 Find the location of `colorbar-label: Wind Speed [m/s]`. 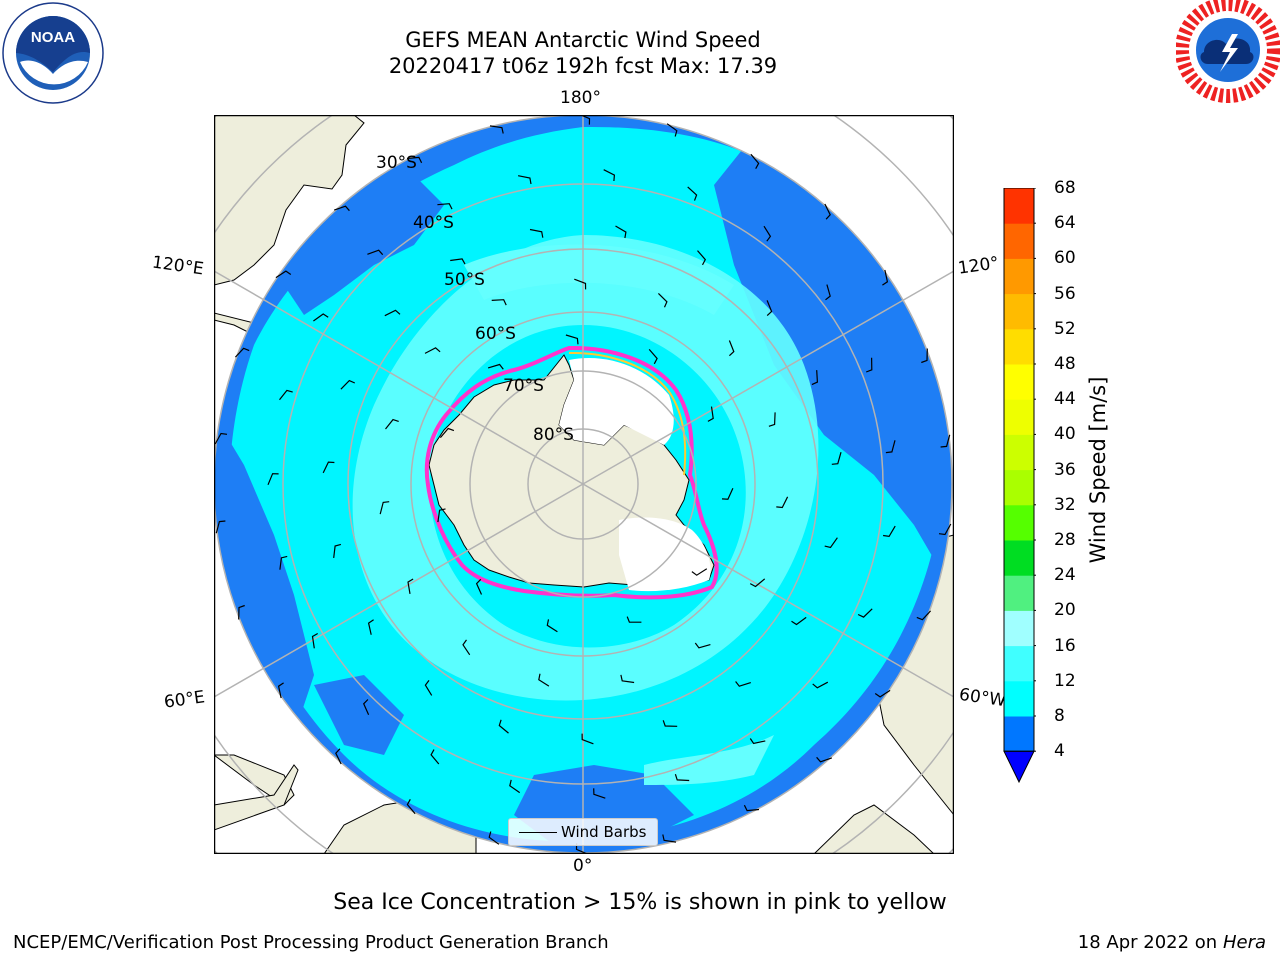

colorbar-label: Wind Speed [m/s] is located at coordinates (1098, 470).